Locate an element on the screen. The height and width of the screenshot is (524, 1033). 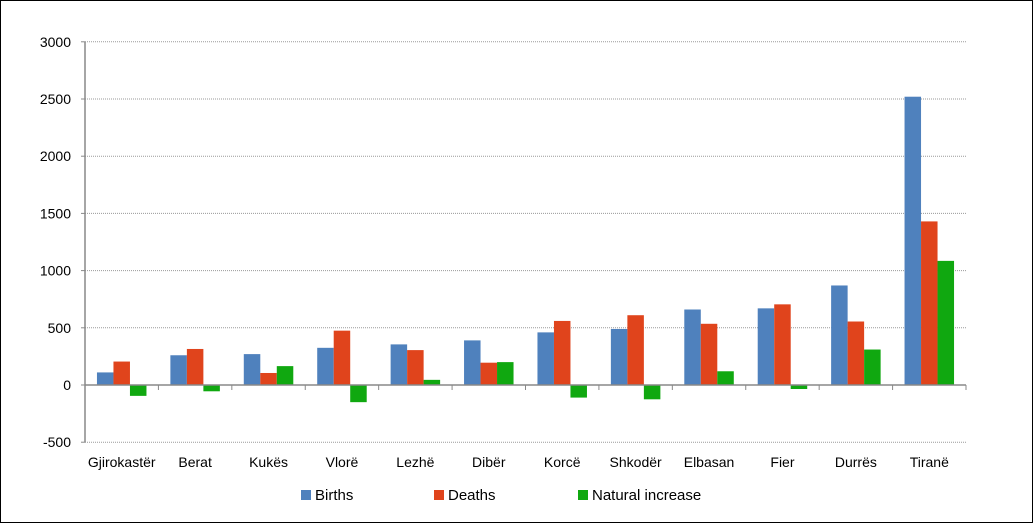
legend: Births Deaths Natural increase is located at coordinates (501, 495).